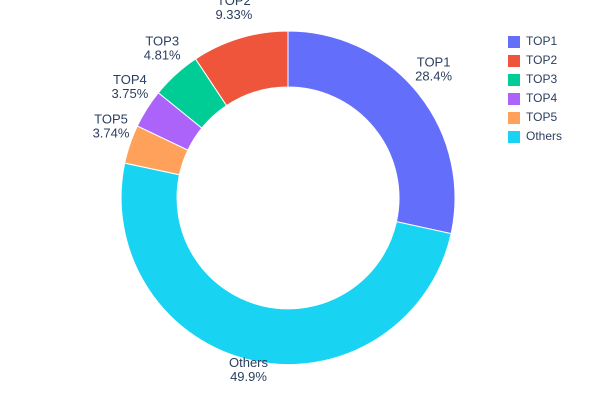  What do you see at coordinates (111, 126) in the screenshot?
I see `slice-label-top5: TOP5 3.74%` at bounding box center [111, 126].